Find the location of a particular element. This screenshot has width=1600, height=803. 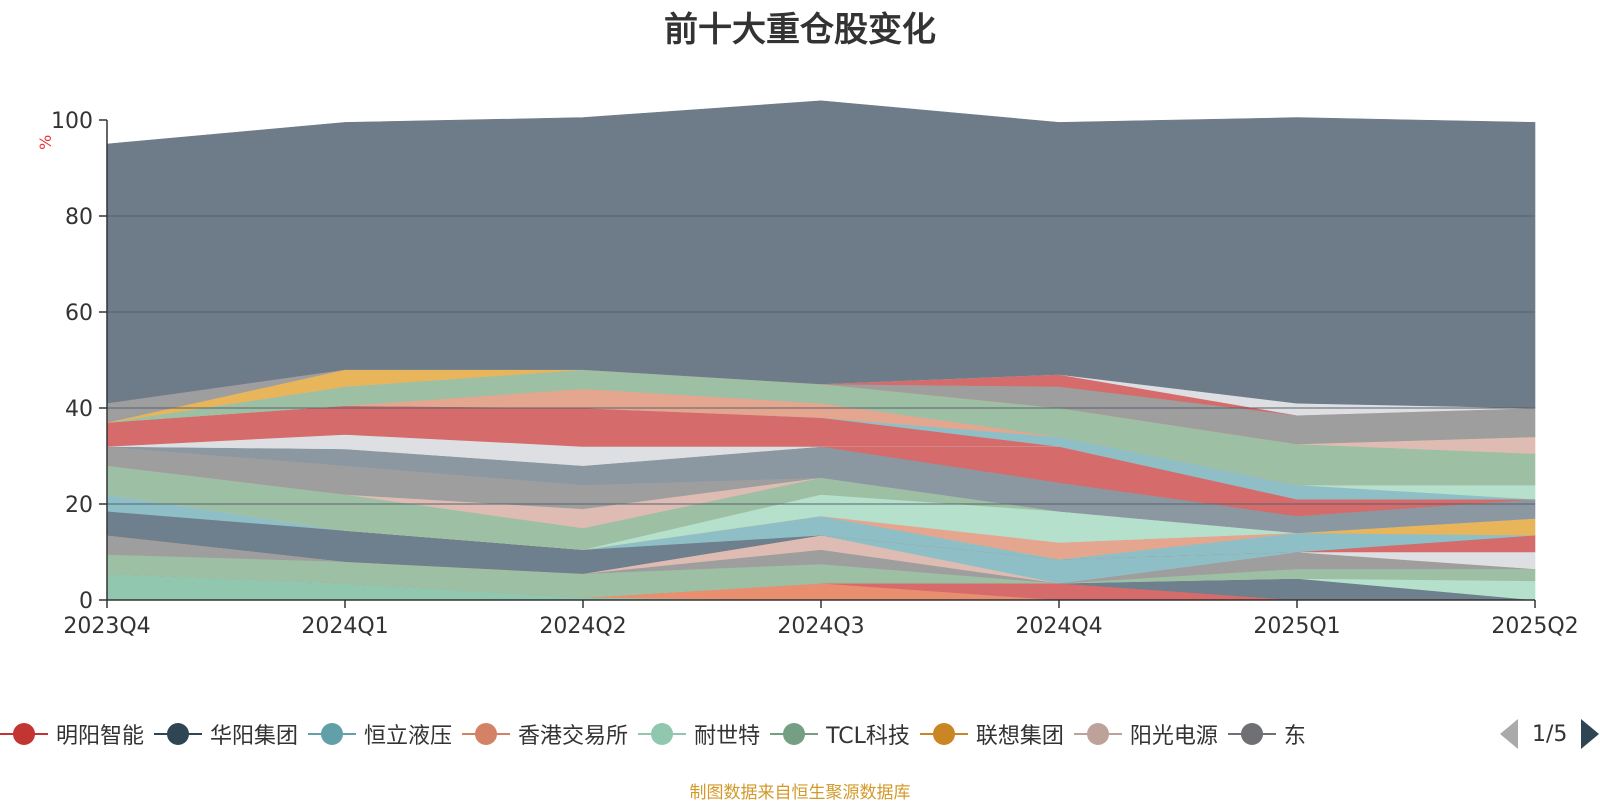

x-tick-label-6: 2025Q2 is located at coordinates (1534, 626).